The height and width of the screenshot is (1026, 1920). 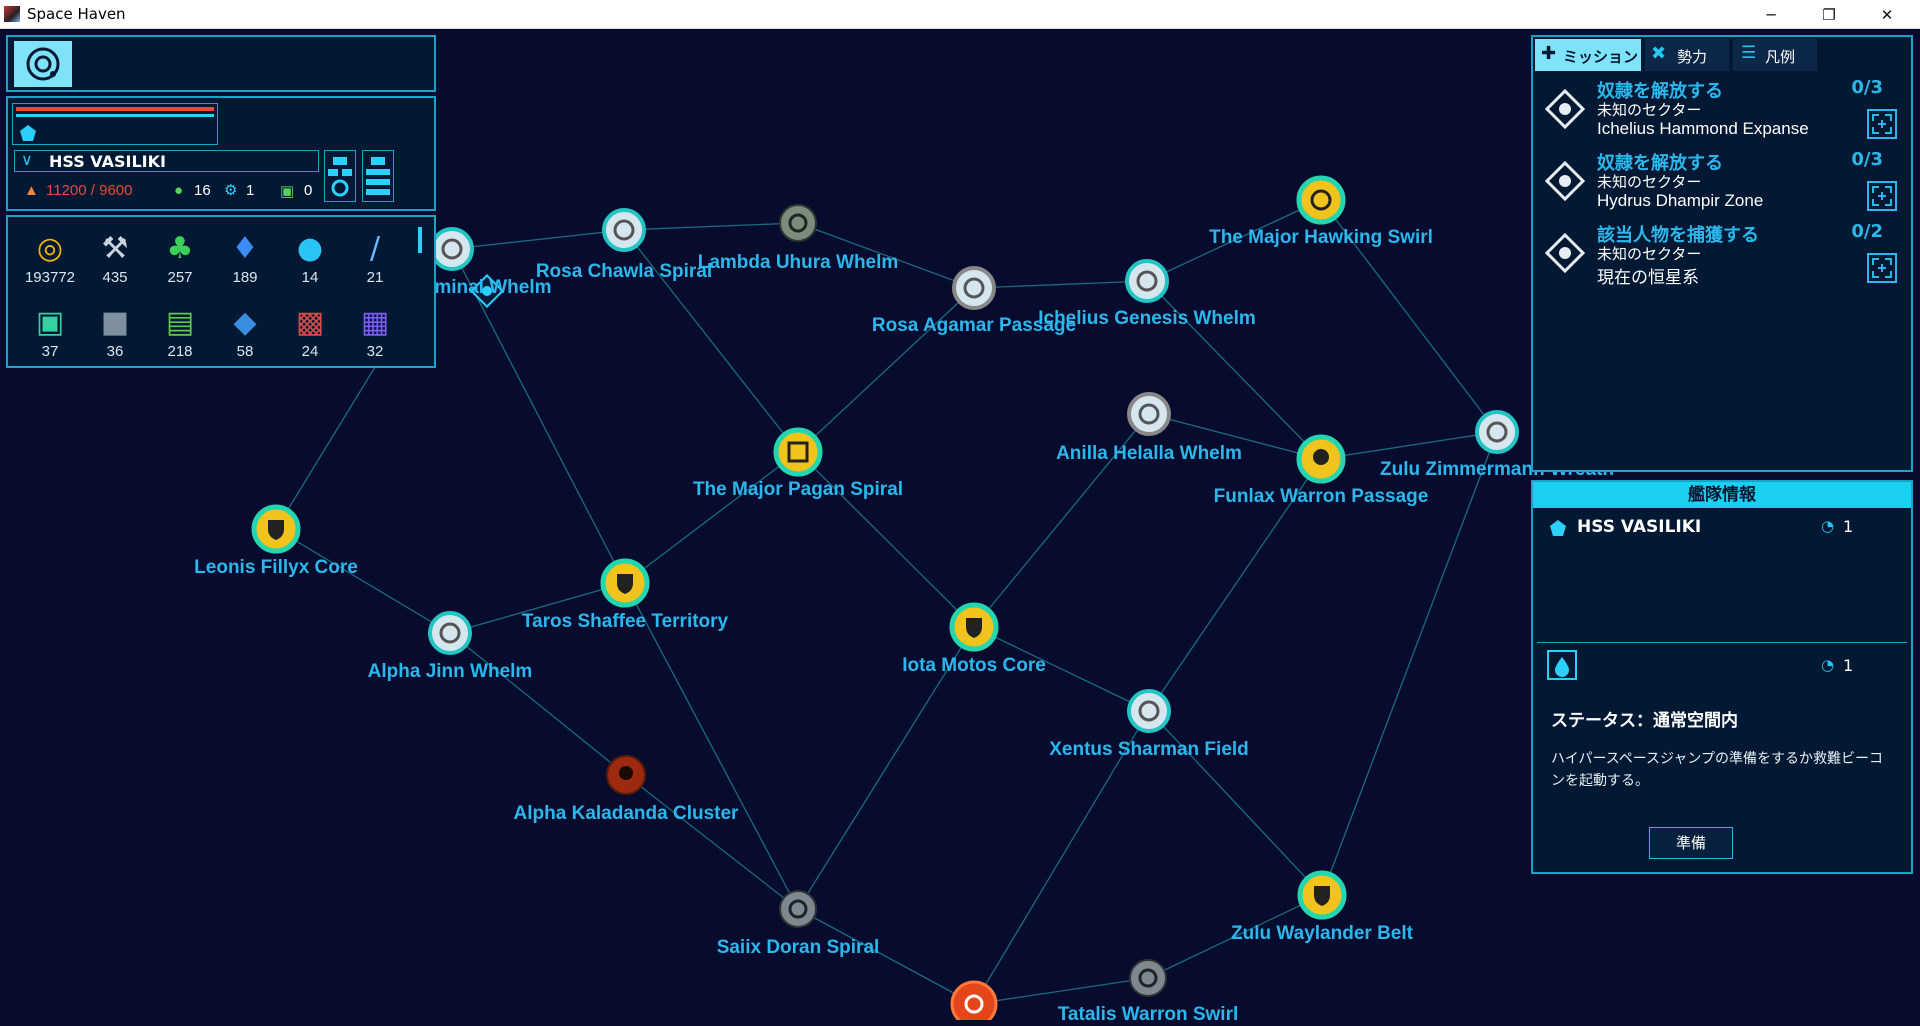 I want to click on player-ship-marker, so click(x=487, y=291).